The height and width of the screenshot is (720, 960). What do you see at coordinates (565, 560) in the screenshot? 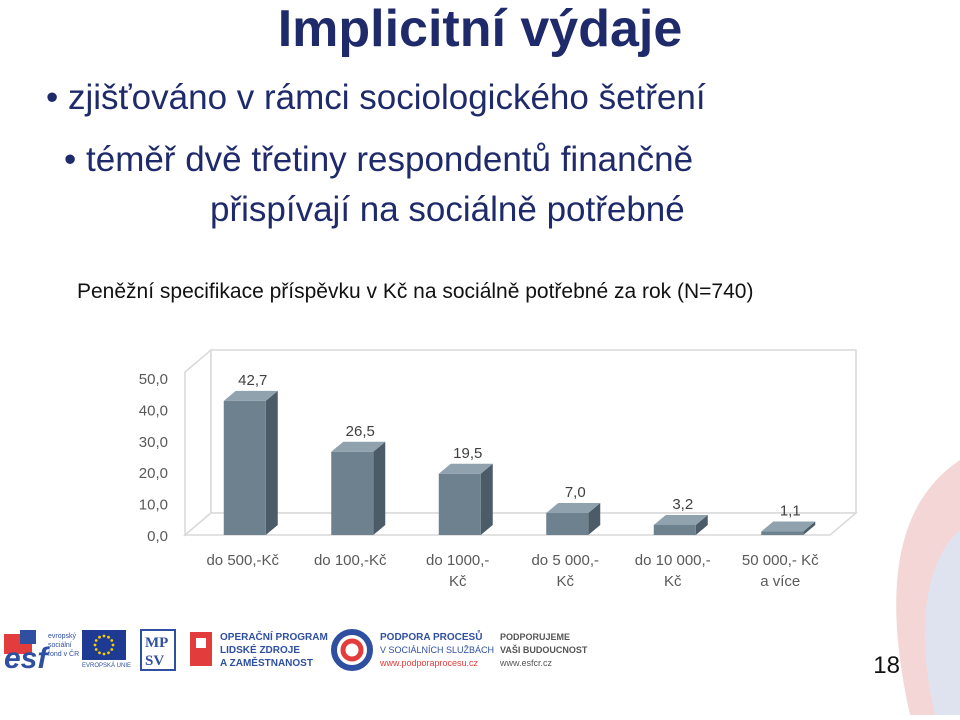
I see `x-tick-label: do 5 000,-` at bounding box center [565, 560].